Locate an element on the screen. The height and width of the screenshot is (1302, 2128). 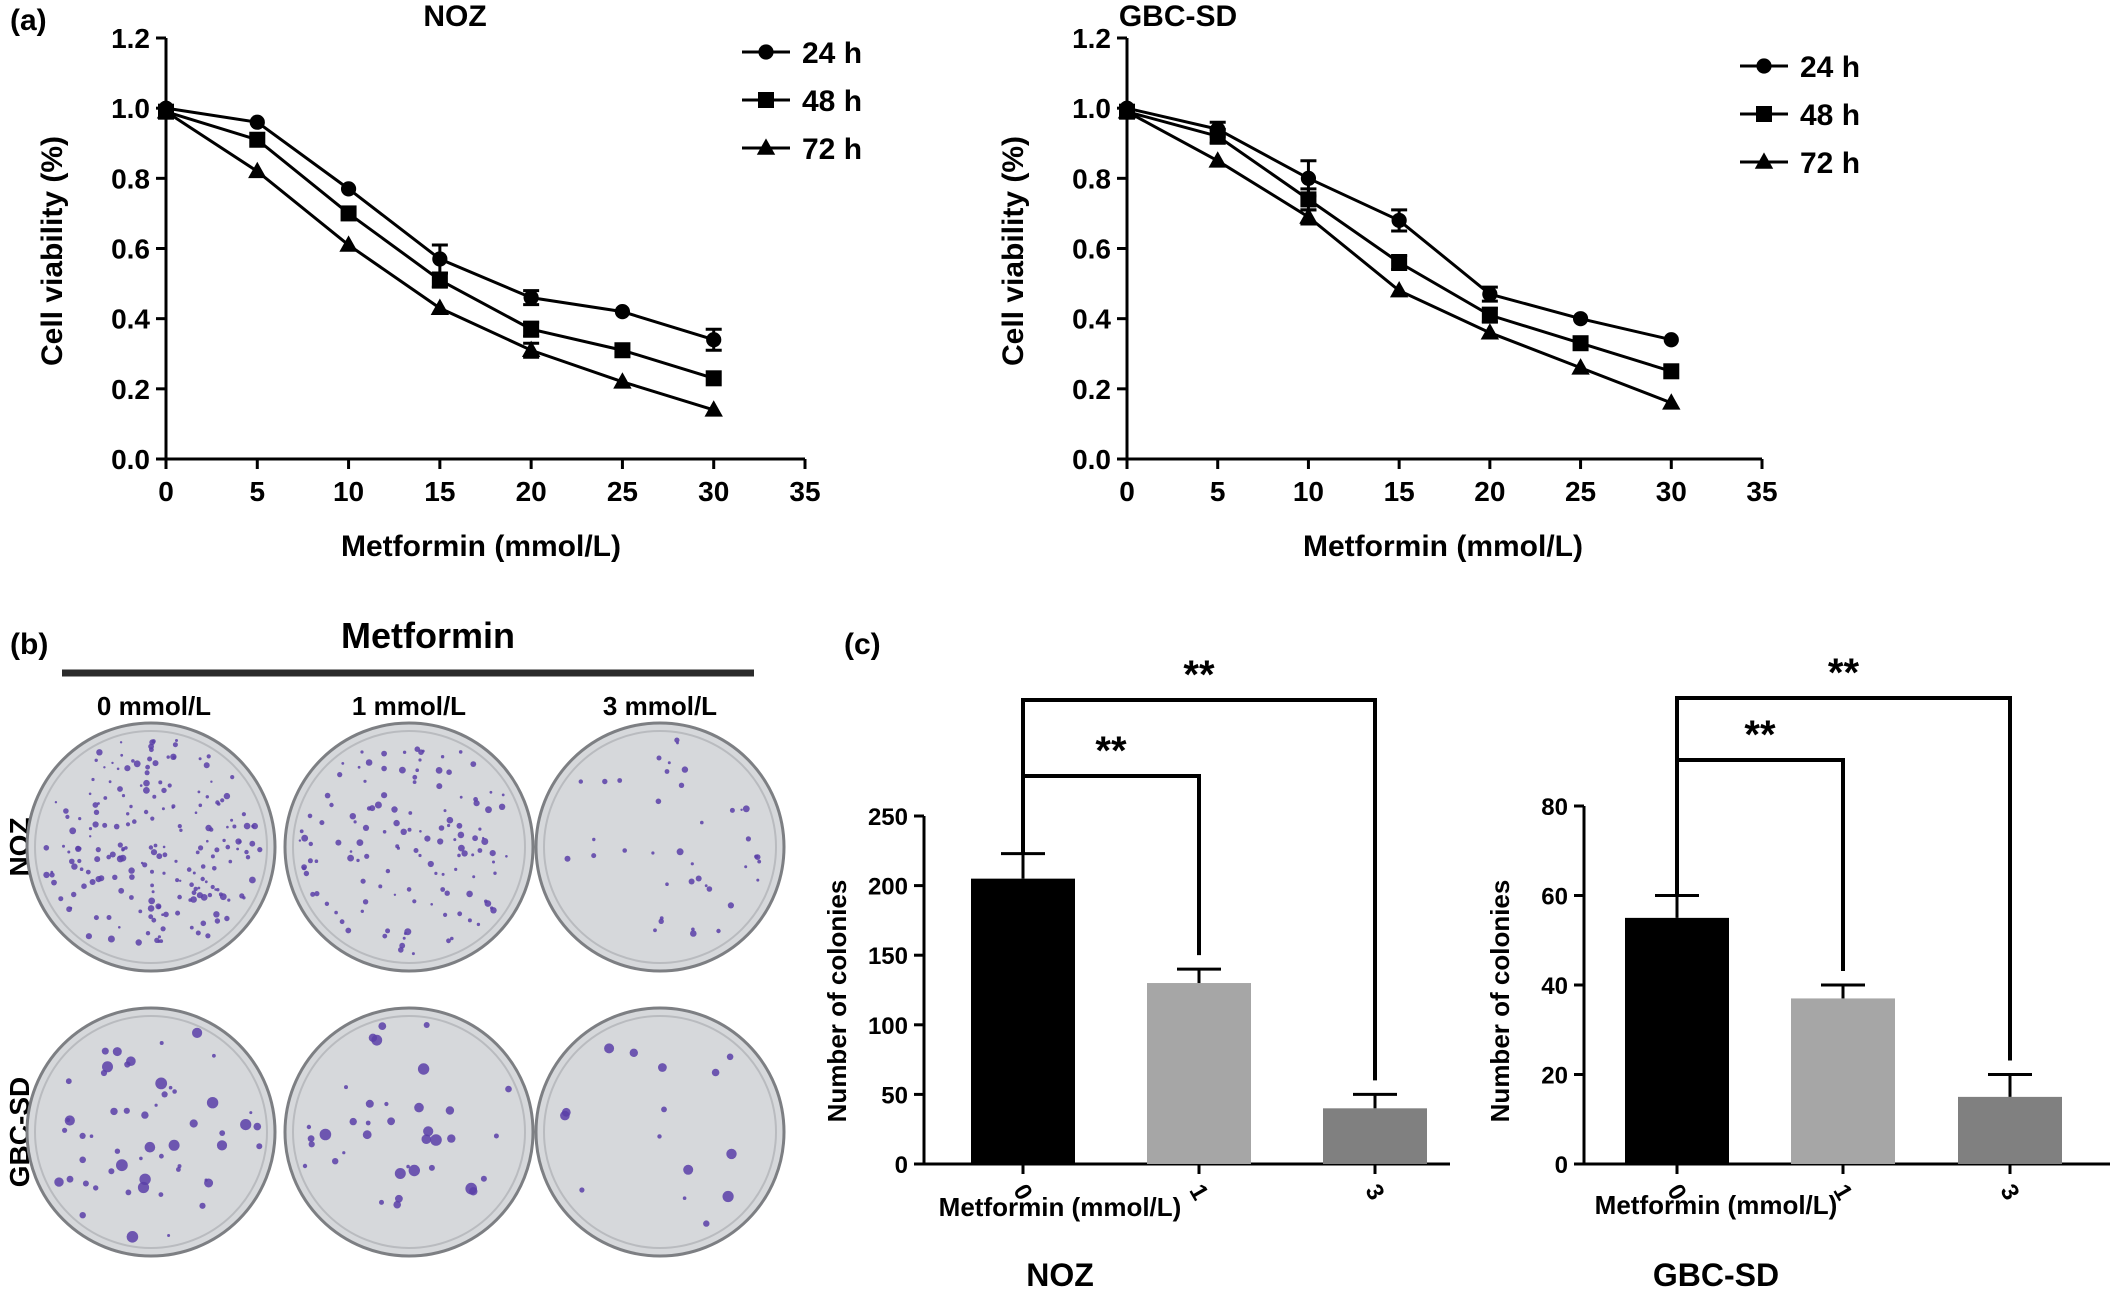
legend-label: 48 h is located at coordinates (1830, 115).